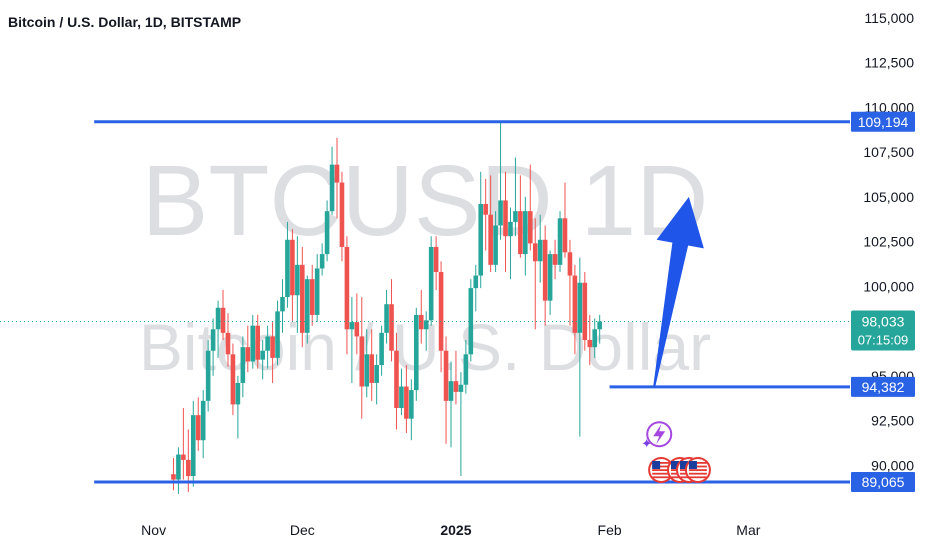 This screenshot has height=550, width=932. Describe the element at coordinates (678, 292) in the screenshot. I see `projection-arrow` at that location.